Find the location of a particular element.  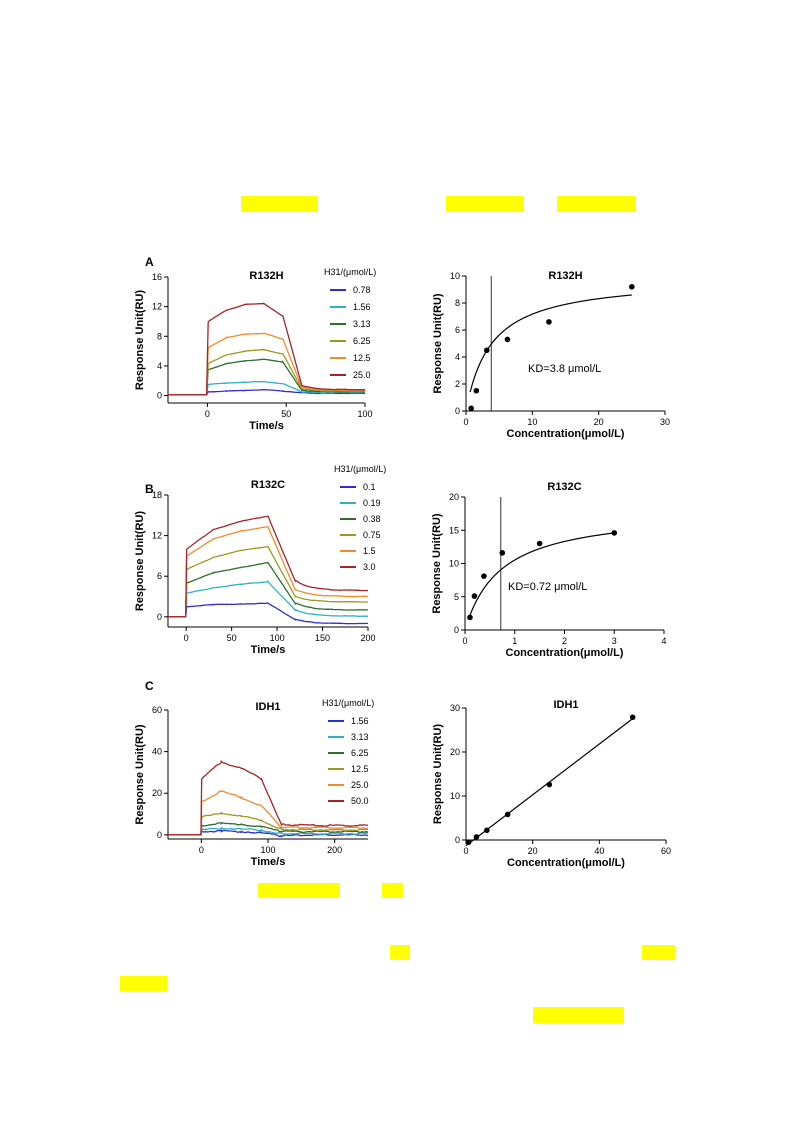

legend-label: 50.0 is located at coordinates (360, 801).